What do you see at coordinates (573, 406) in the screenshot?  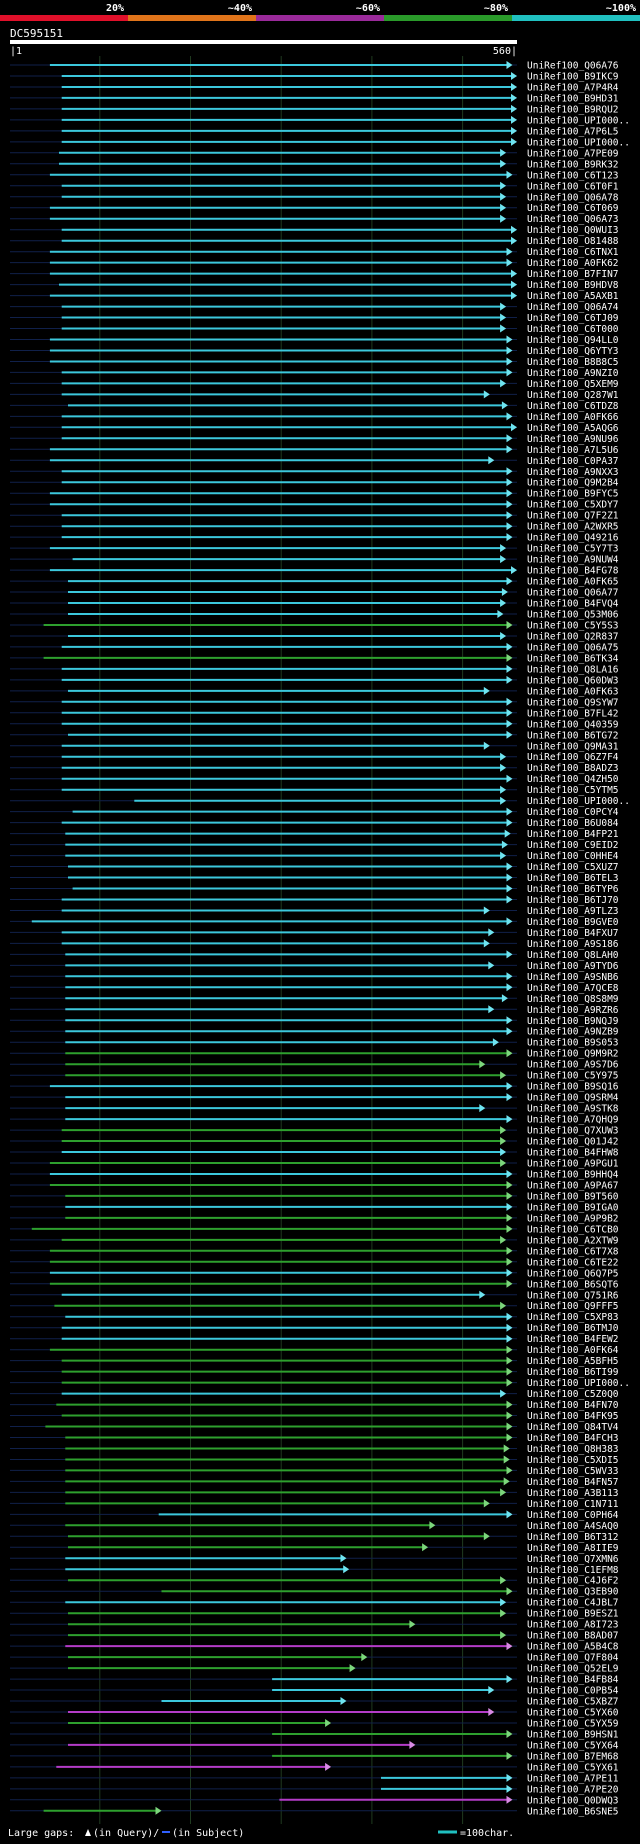 I see `hit-label: UniRef100_C6TDZ8` at bounding box center [573, 406].